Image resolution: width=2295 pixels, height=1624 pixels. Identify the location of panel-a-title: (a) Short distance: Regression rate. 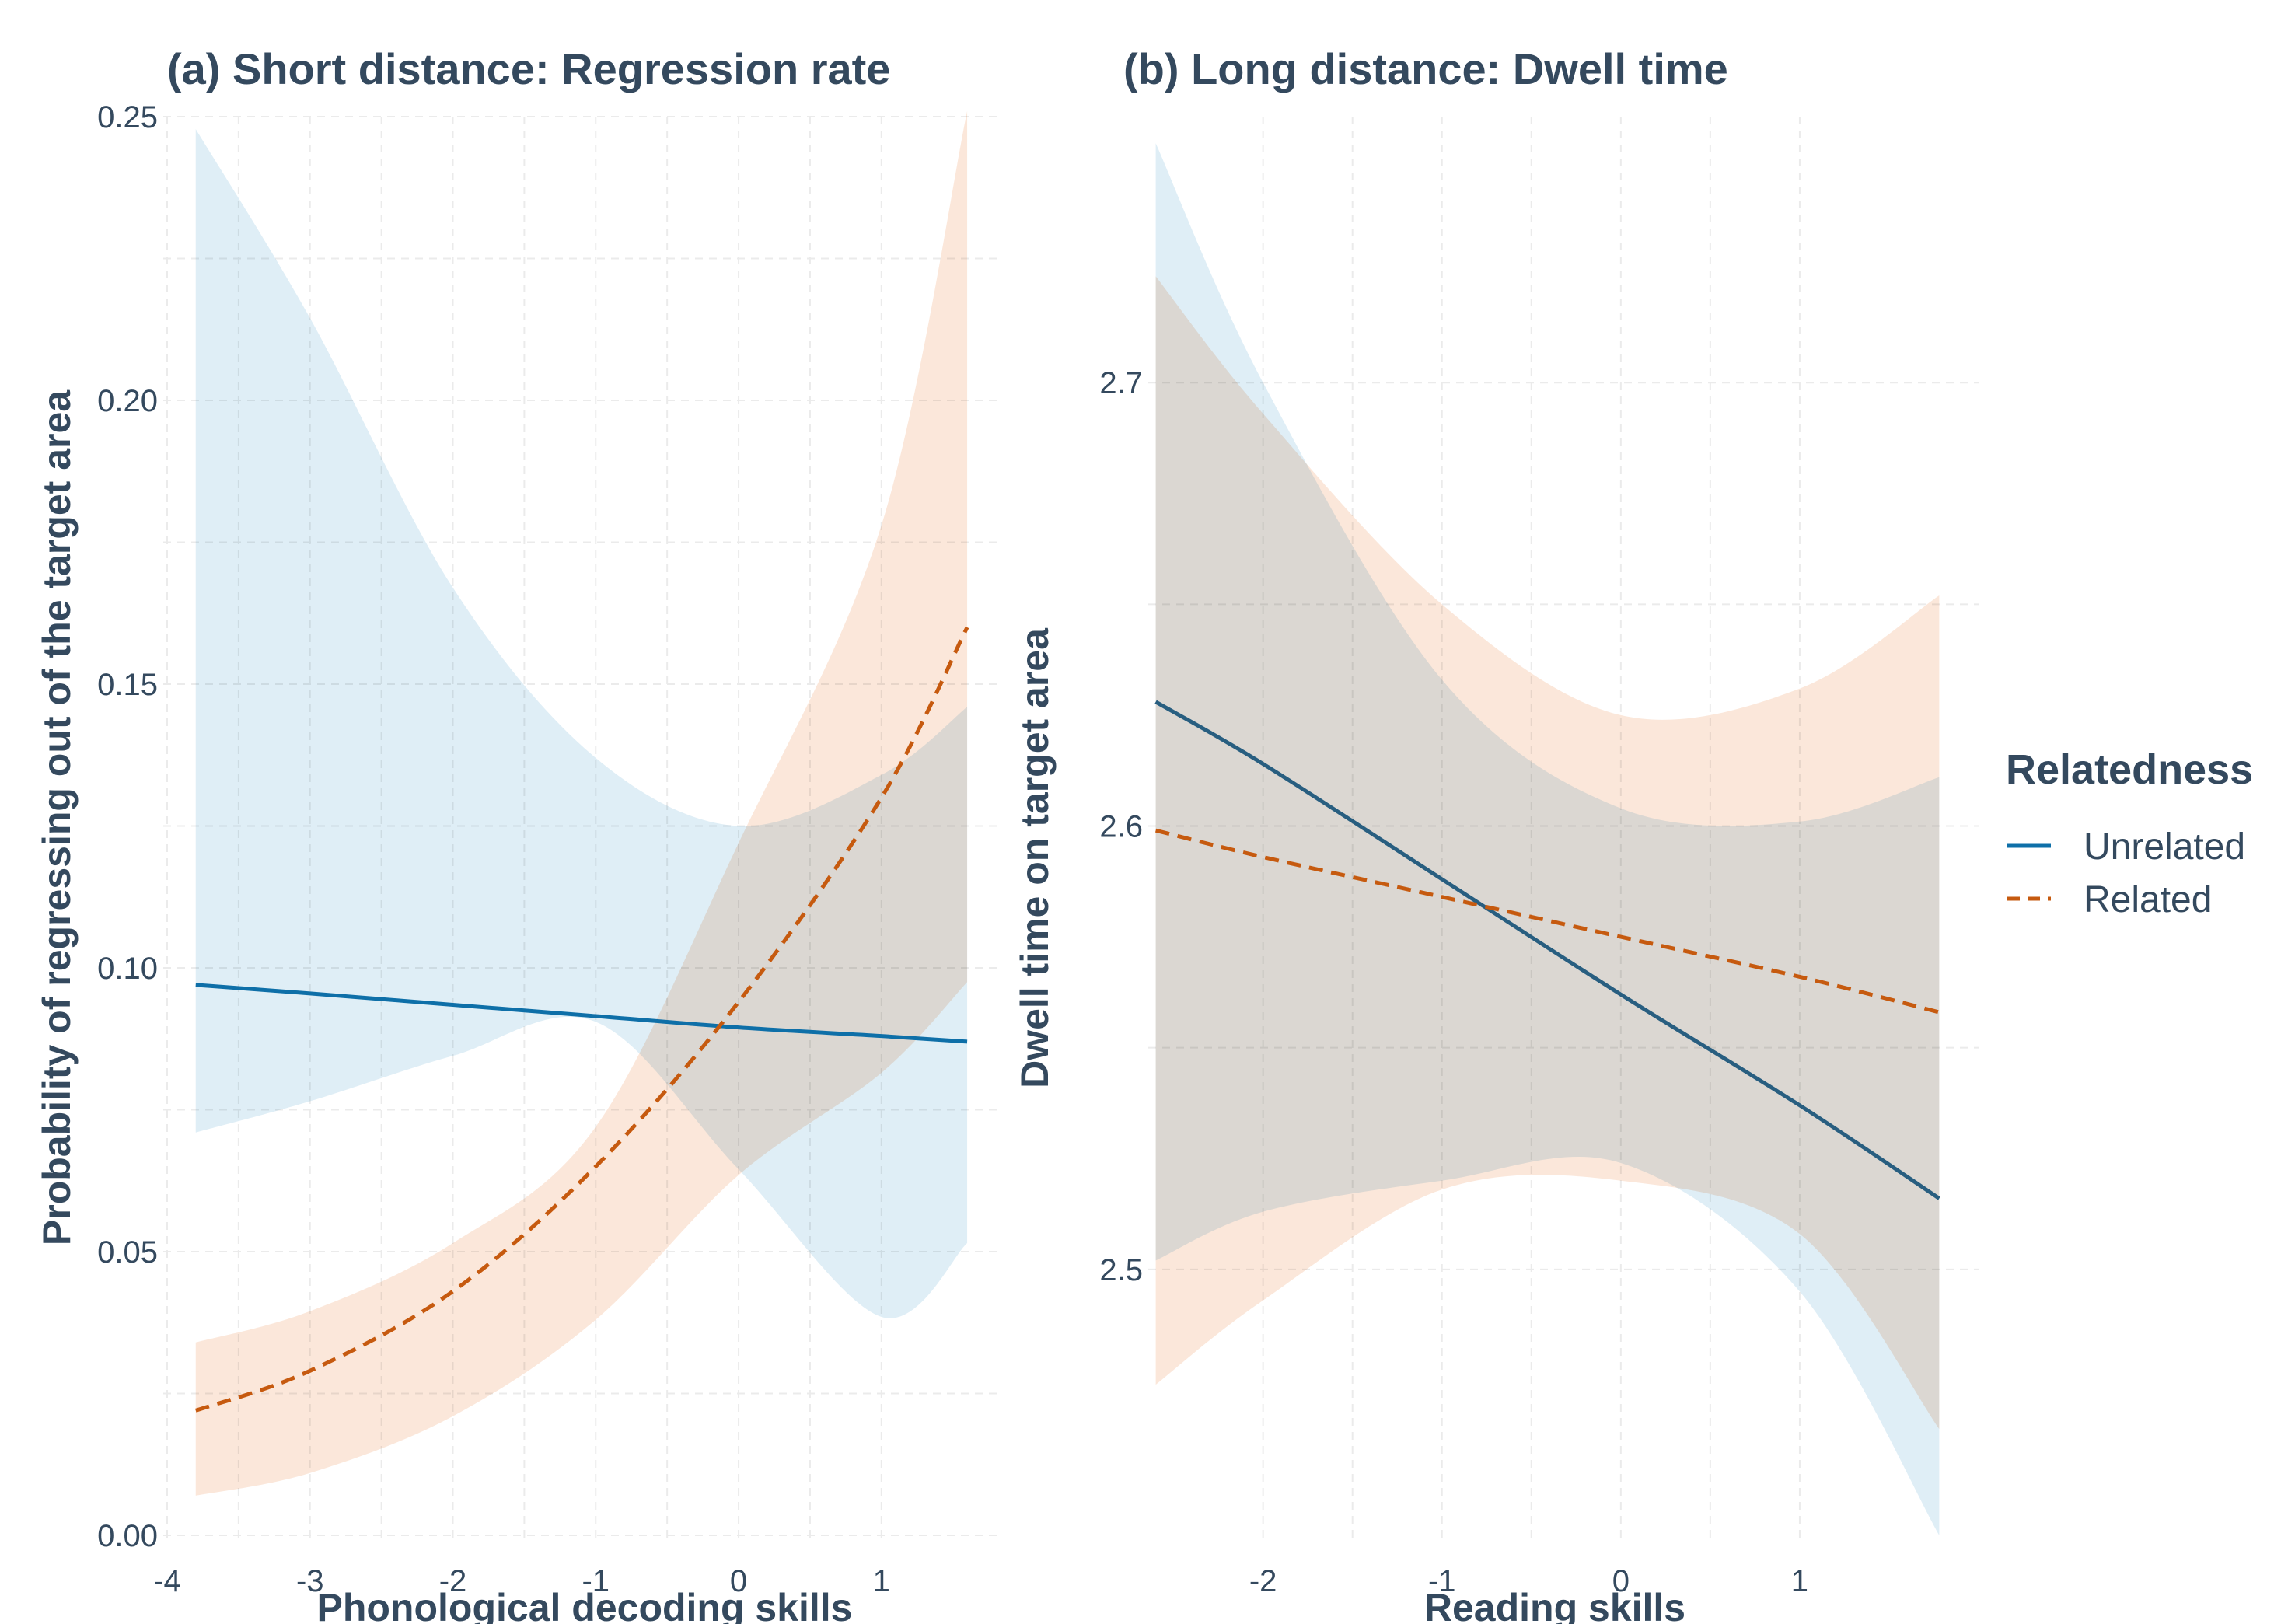
(529, 68).